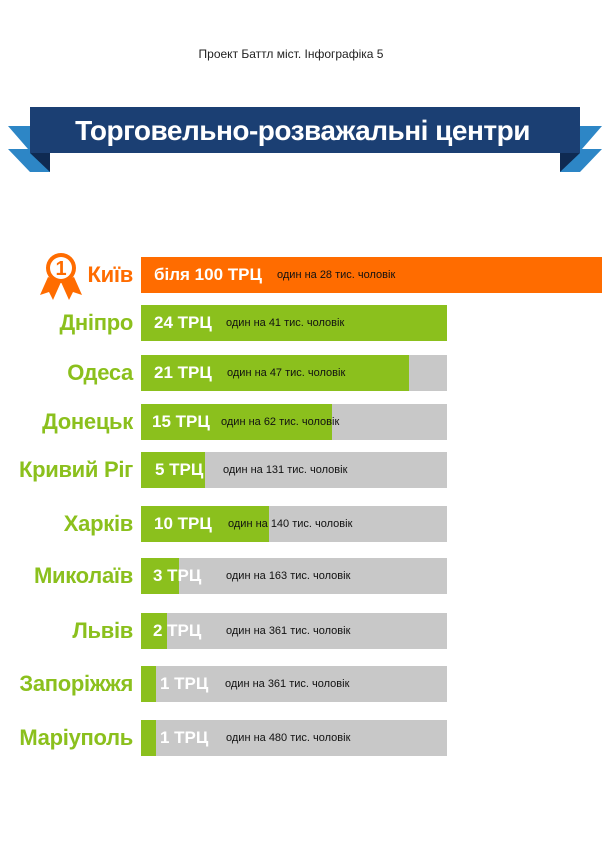  I want to click on chart-row: Кривий Ріг 5 ТРЦ один на 131 тис. чоловік, so click(305, 470).